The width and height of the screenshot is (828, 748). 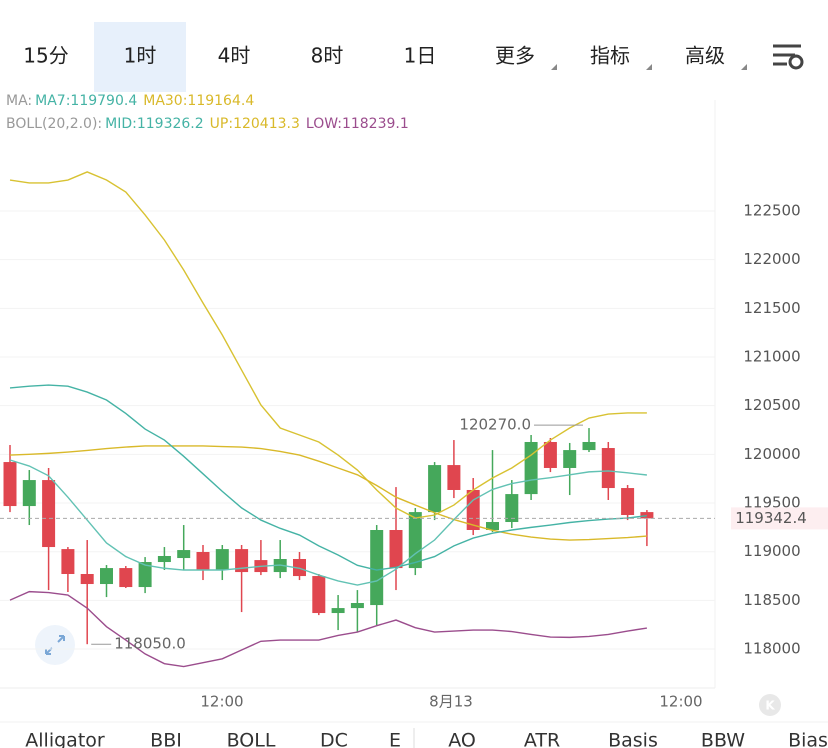 I want to click on min-label: 118050.0, so click(x=150, y=644).